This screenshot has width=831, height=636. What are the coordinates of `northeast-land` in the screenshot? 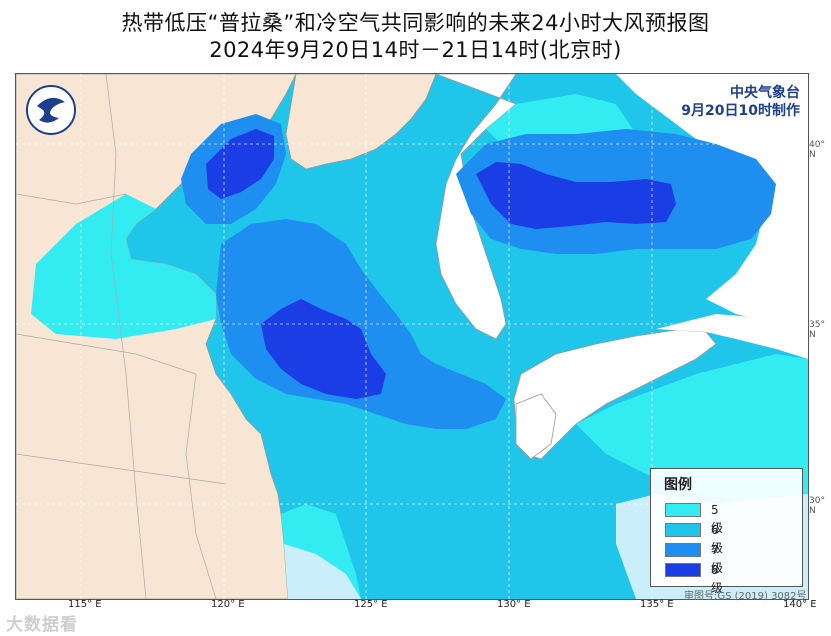 It's located at (361, 122).